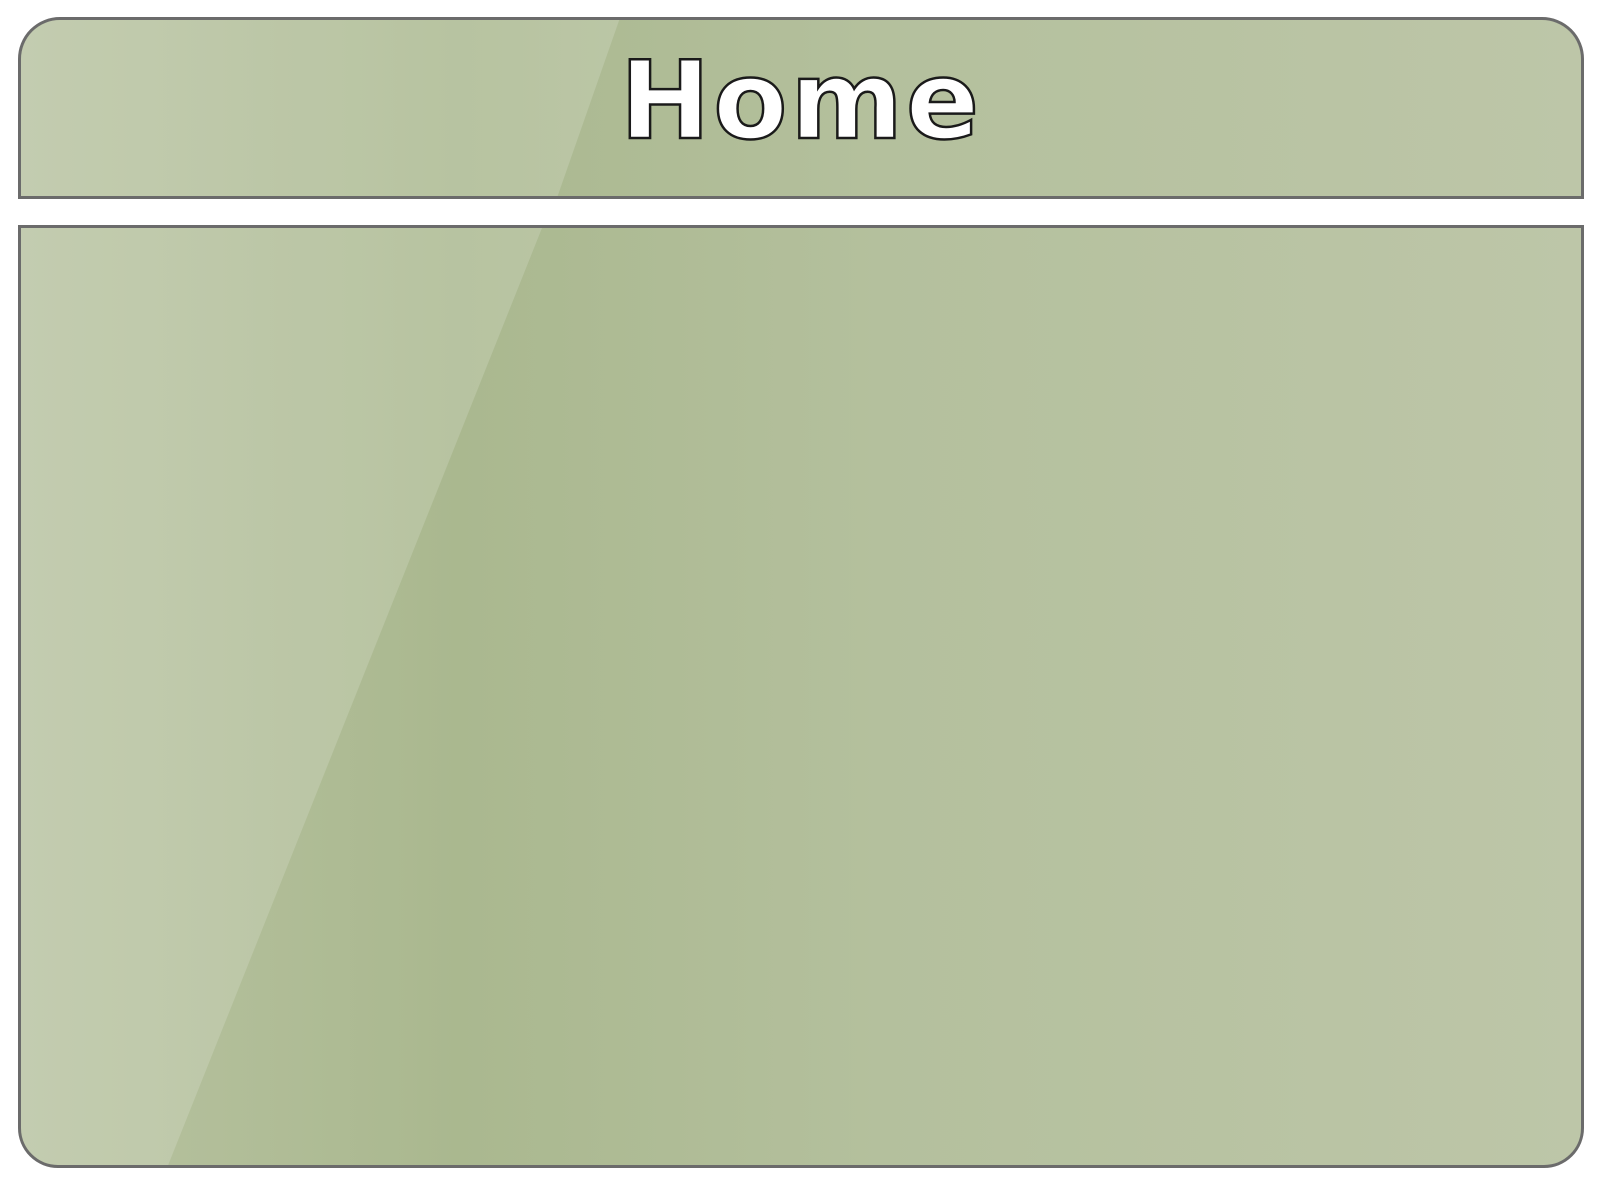 This screenshot has height=1200, width=1600. What do you see at coordinates (801, 101) in the screenshot?
I see `page-title: Home` at bounding box center [801, 101].